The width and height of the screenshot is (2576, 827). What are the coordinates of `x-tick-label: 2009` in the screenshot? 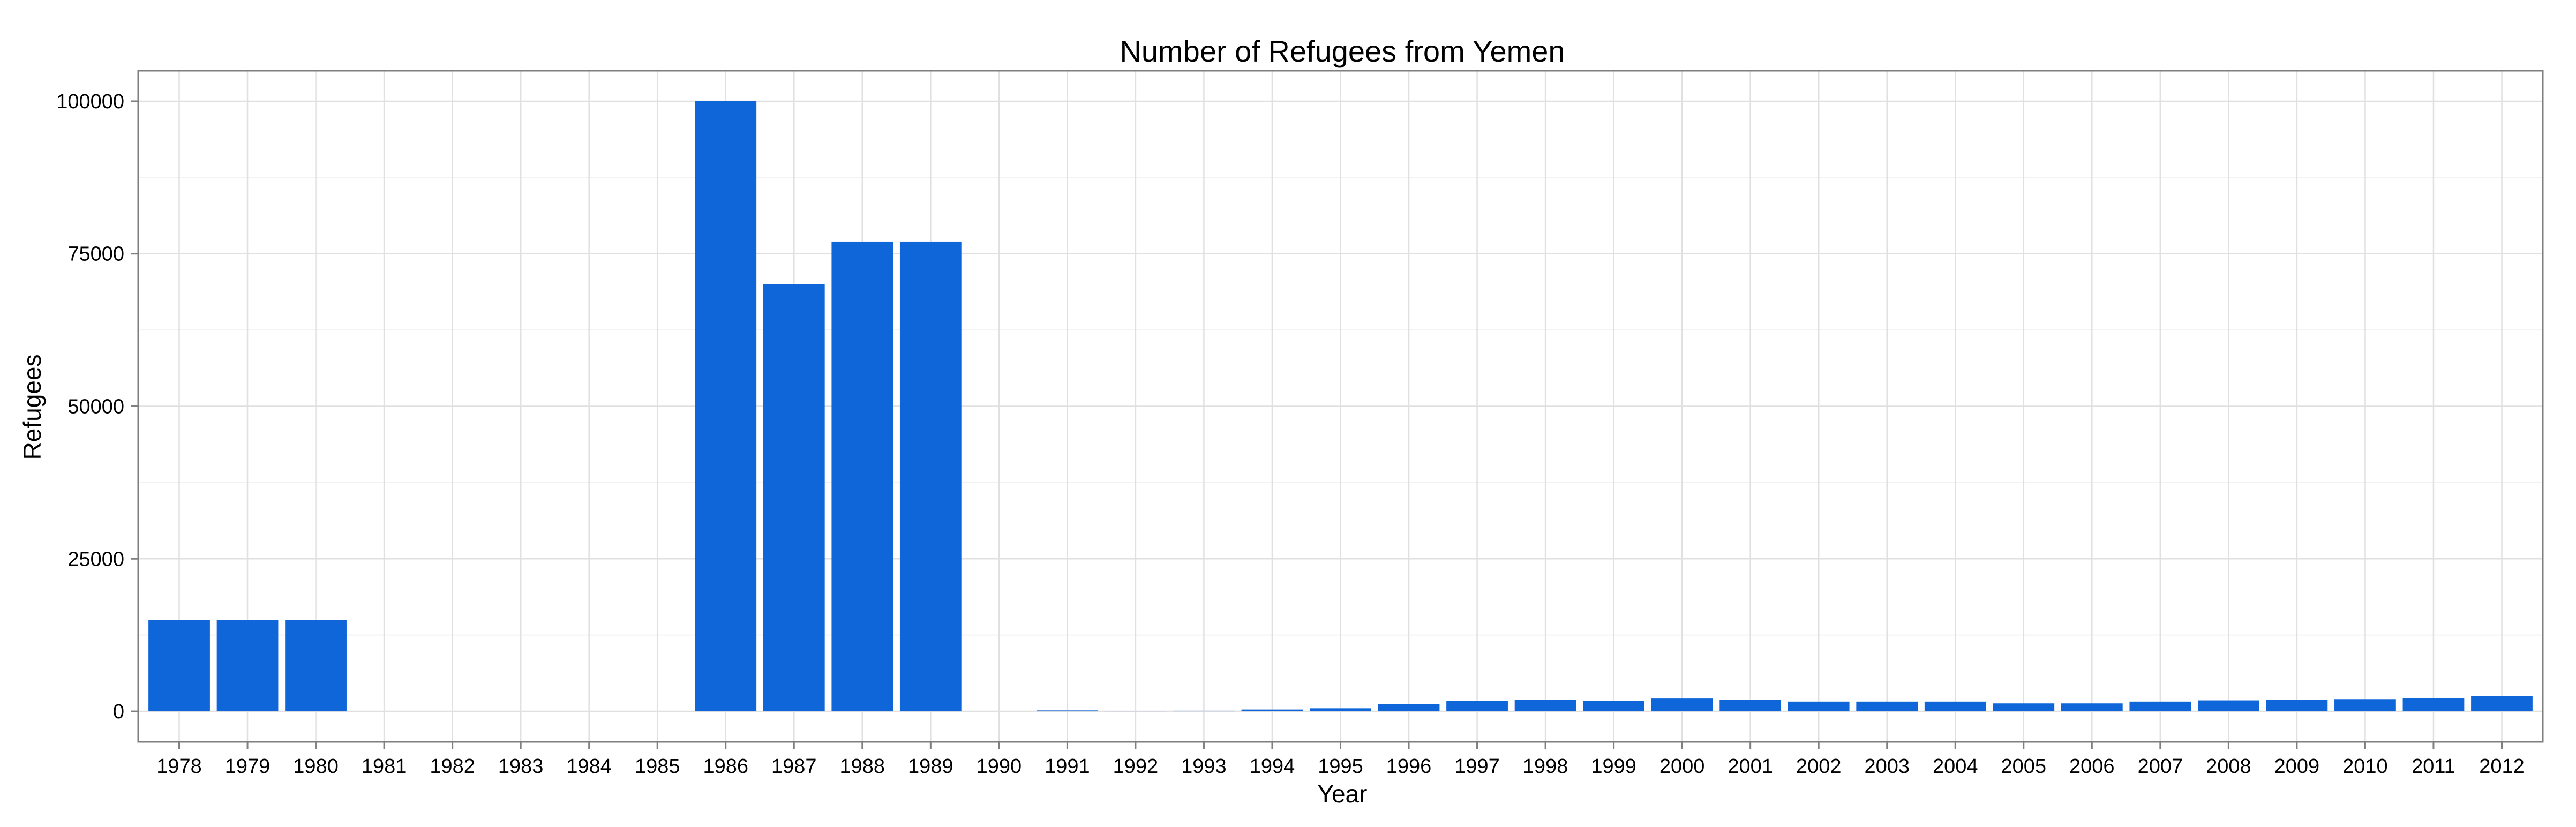 It's located at (2297, 766).